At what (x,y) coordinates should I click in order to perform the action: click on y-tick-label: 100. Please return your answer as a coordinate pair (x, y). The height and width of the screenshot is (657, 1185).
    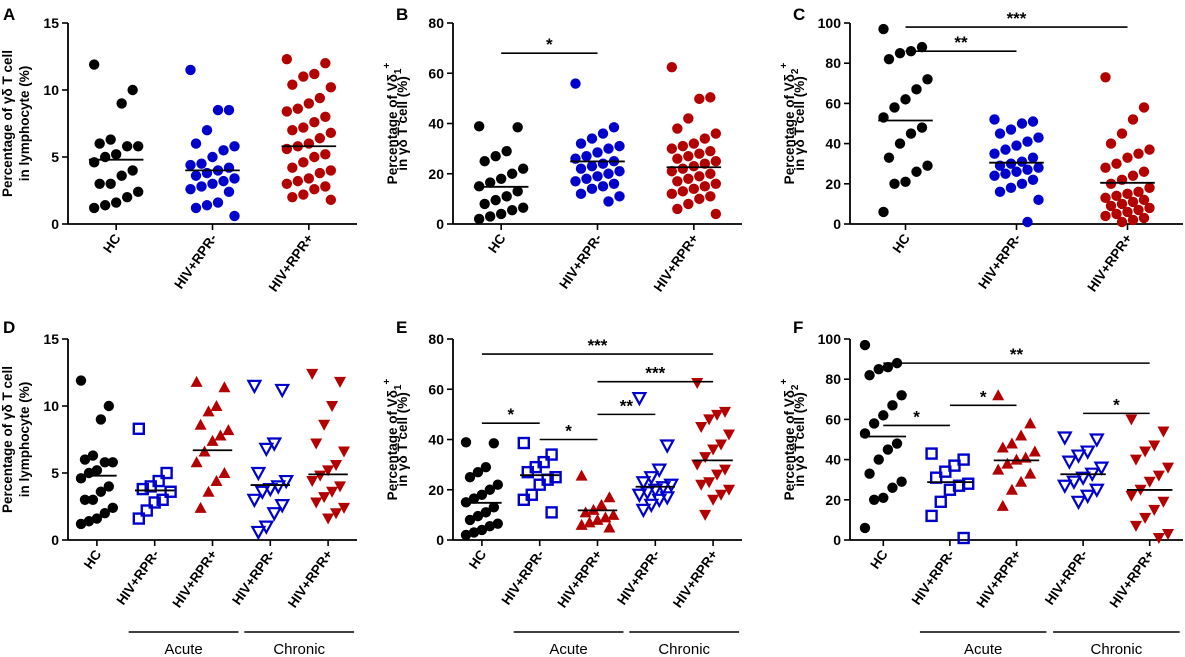
    Looking at the image, I should click on (830, 339).